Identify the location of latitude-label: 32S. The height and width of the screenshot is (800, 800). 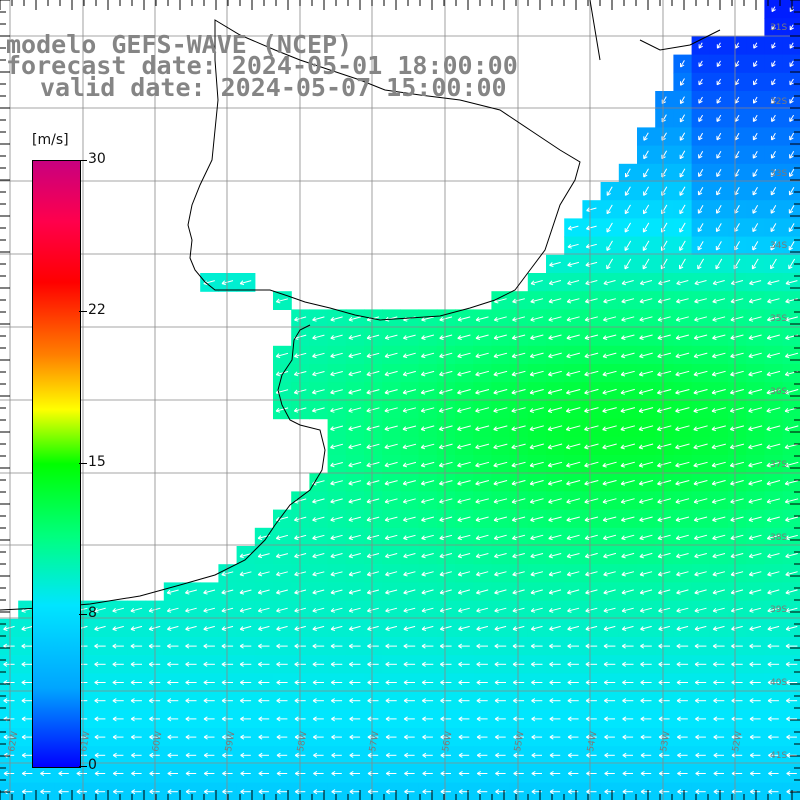
(778, 102).